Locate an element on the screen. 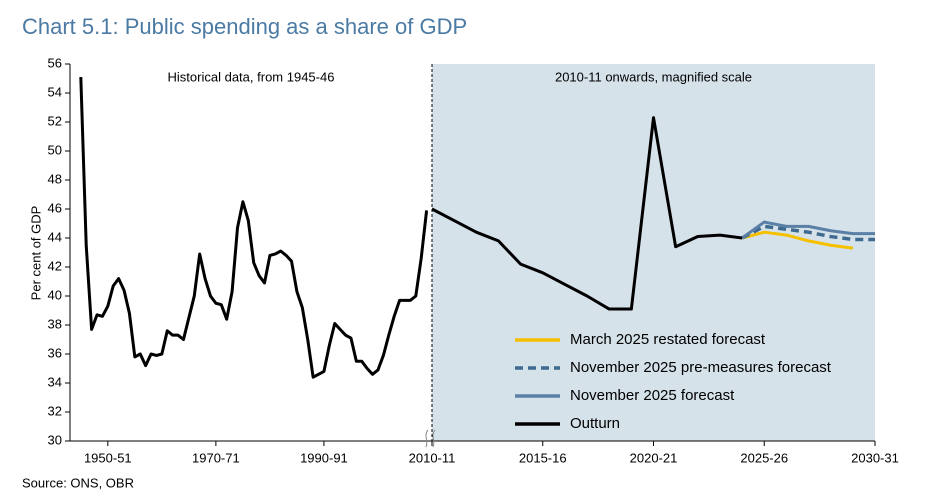 Image resolution: width=929 pixels, height=495 pixels. y-tick-label: 54 is located at coordinates (55, 91).